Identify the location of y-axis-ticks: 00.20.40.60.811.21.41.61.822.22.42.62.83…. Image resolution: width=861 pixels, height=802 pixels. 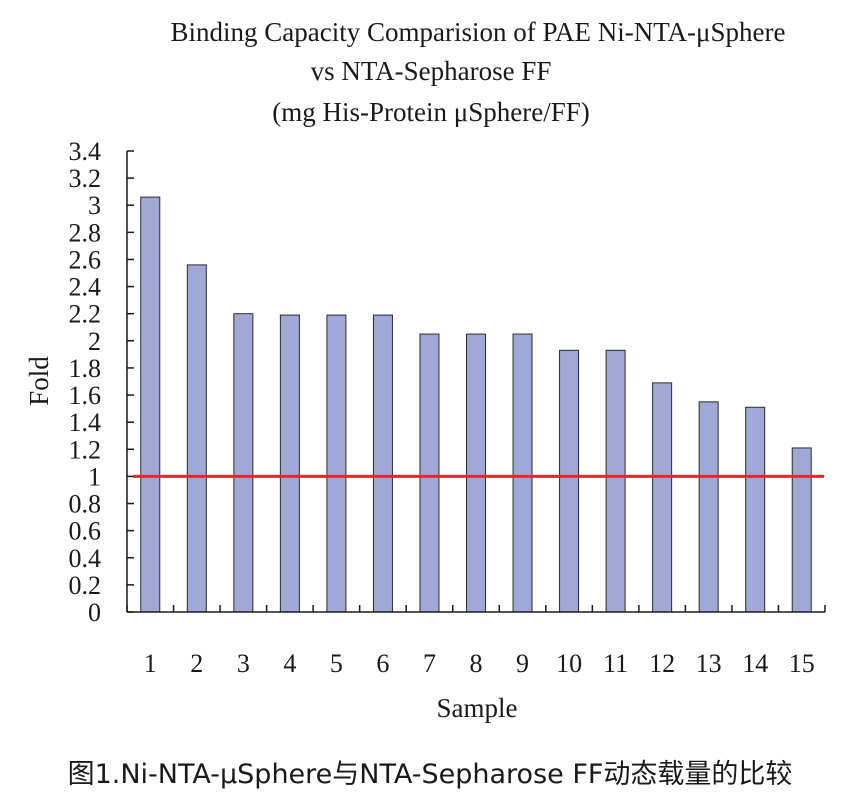
(101, 382).